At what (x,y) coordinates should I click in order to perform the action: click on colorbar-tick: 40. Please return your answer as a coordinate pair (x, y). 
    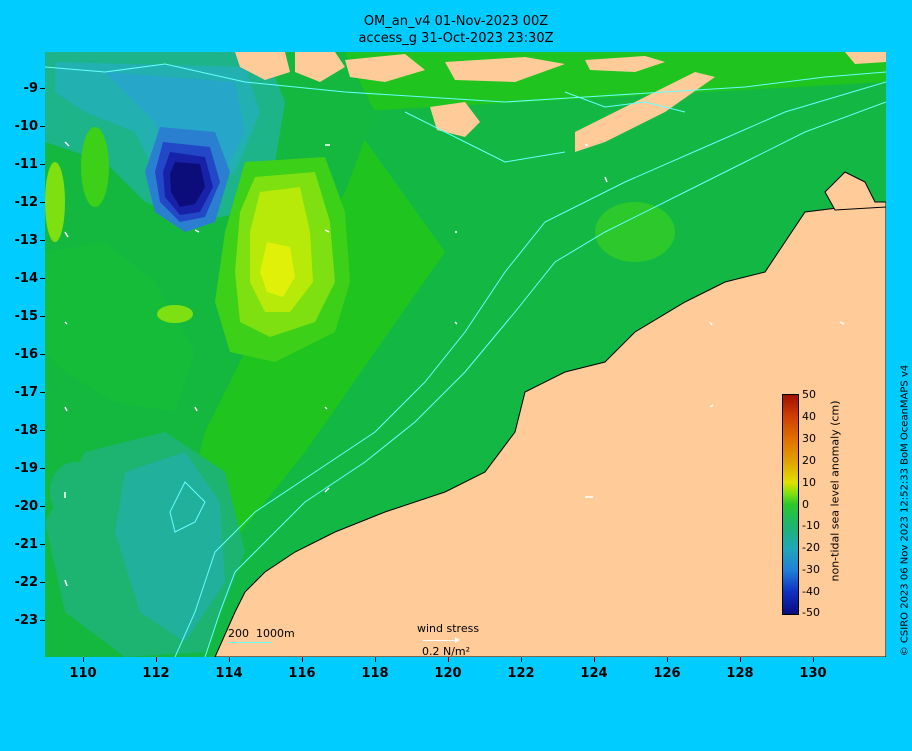
    Looking at the image, I should click on (809, 416).